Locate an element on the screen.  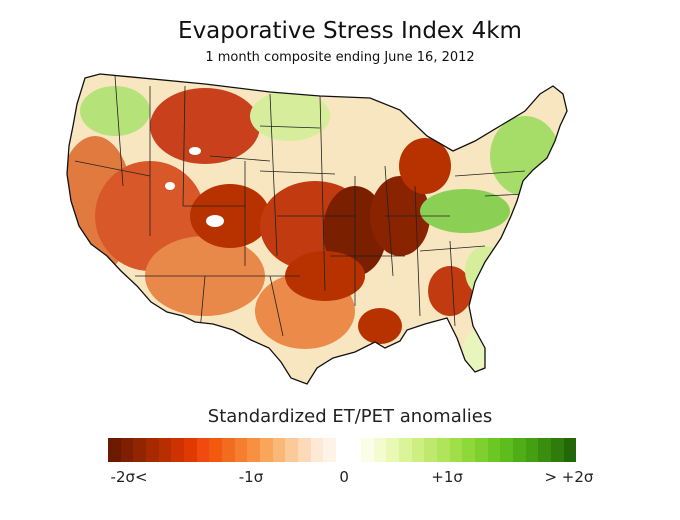
dry-colorado is located at coordinates (230, 216).